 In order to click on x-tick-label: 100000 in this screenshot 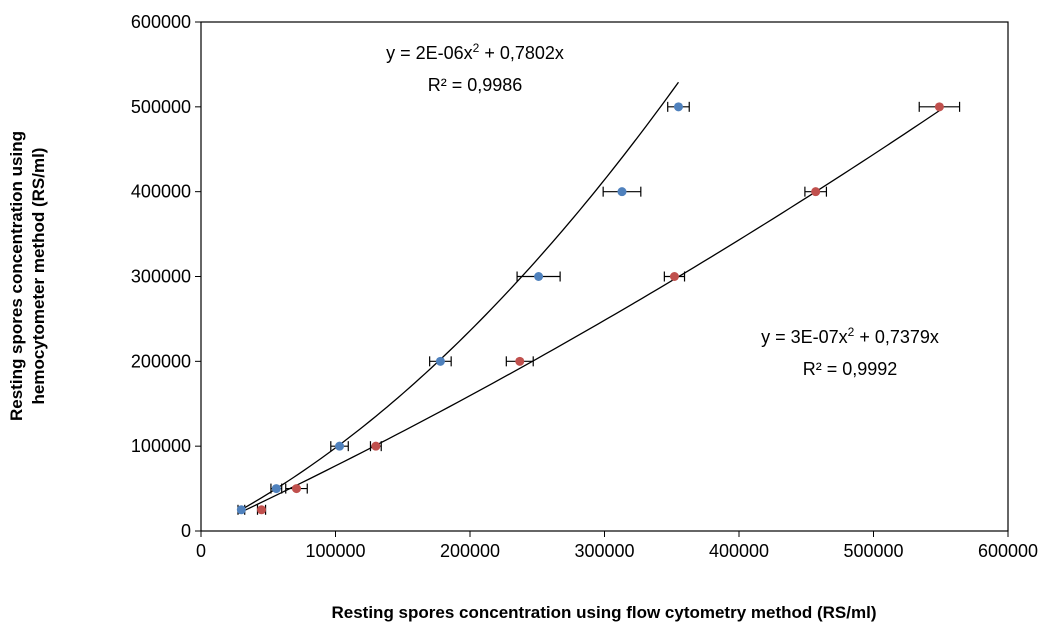, I will do `click(335, 551)`.